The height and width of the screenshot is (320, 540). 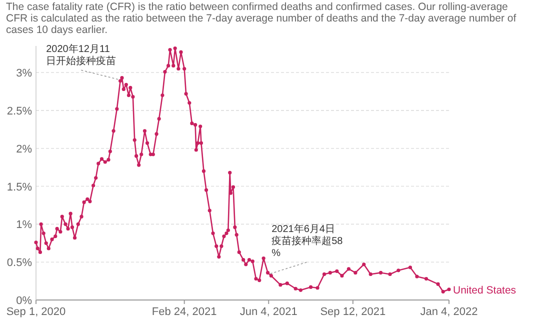 What do you see at coordinates (19, 263) in the screenshot?
I see `y-tick-label: 0.5%` at bounding box center [19, 263].